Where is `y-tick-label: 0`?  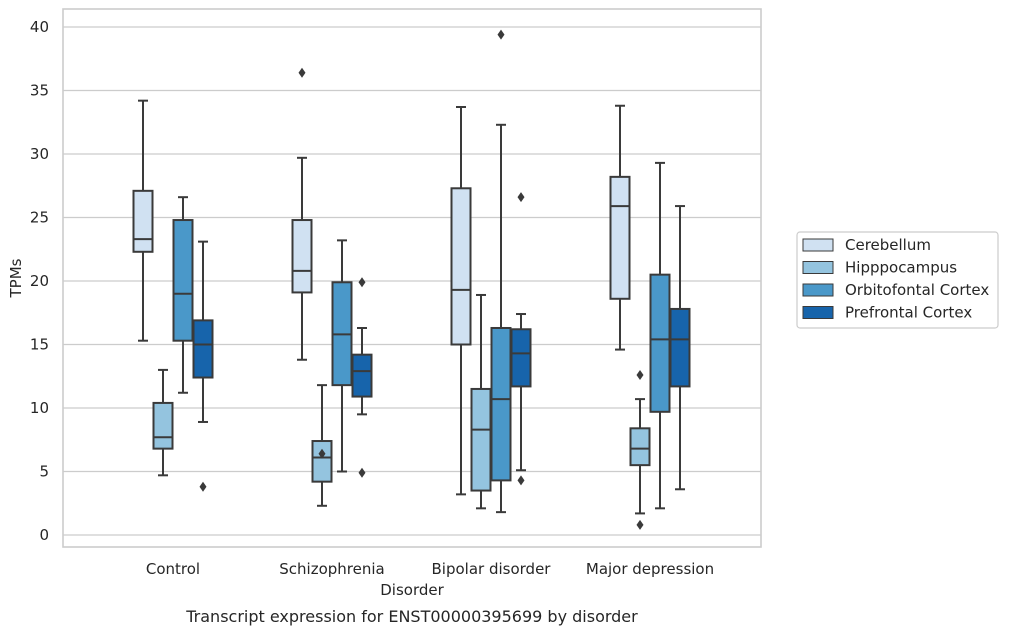
y-tick-label: 0 is located at coordinates (44, 535).